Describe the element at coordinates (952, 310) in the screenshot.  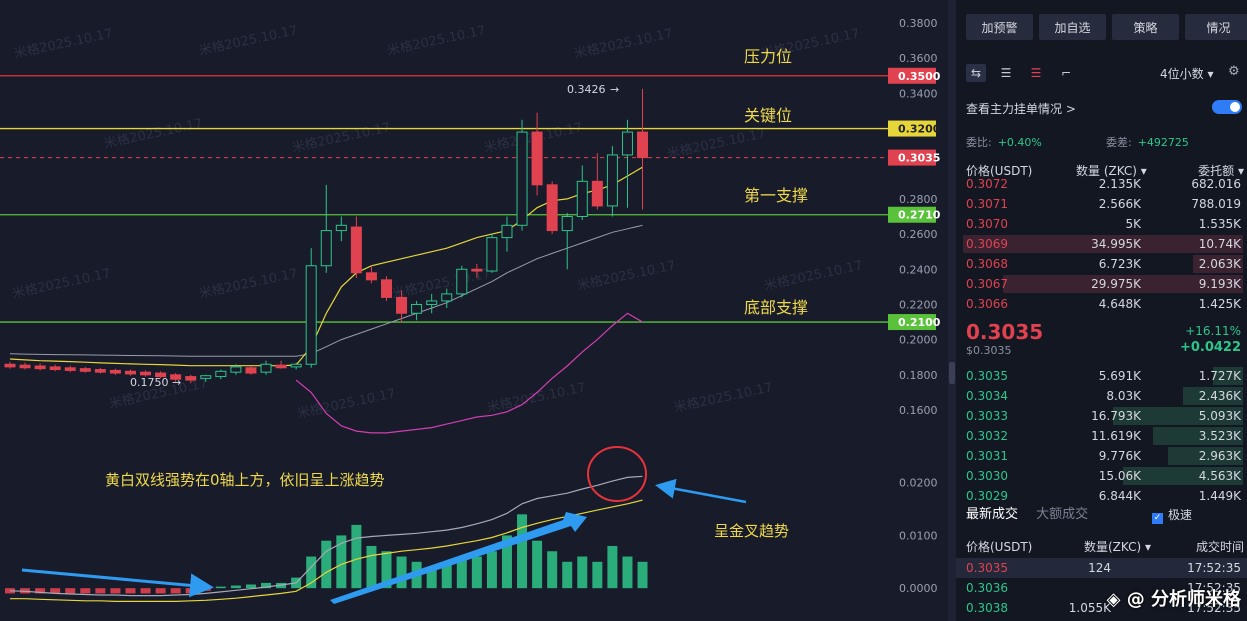
I see `panel-divider` at that location.